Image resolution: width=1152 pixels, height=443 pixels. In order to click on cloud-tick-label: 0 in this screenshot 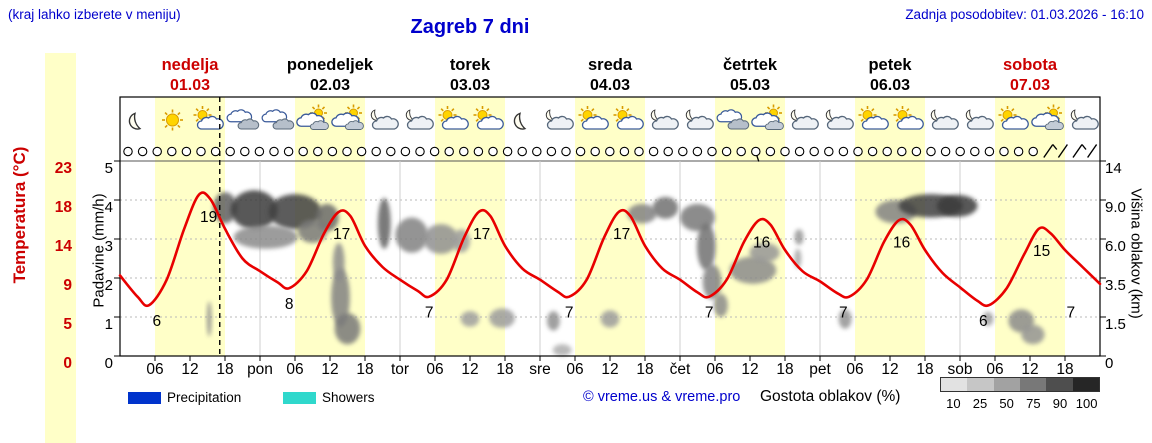, I will do `click(1109, 363)`.